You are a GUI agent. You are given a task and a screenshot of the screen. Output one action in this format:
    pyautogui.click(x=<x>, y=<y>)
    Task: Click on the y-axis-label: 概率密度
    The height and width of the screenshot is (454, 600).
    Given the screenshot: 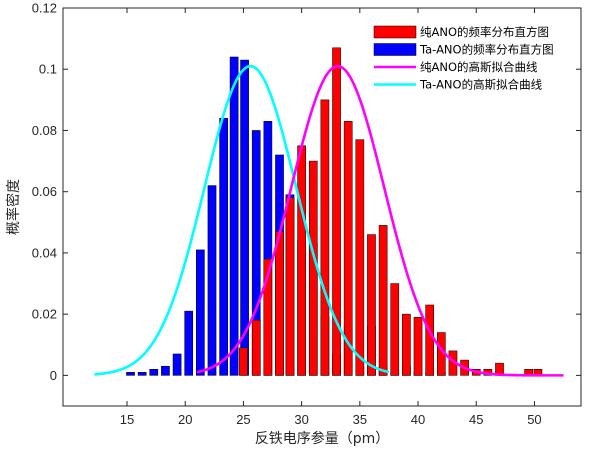 What is the action you would take?
    pyautogui.click(x=13, y=207)
    